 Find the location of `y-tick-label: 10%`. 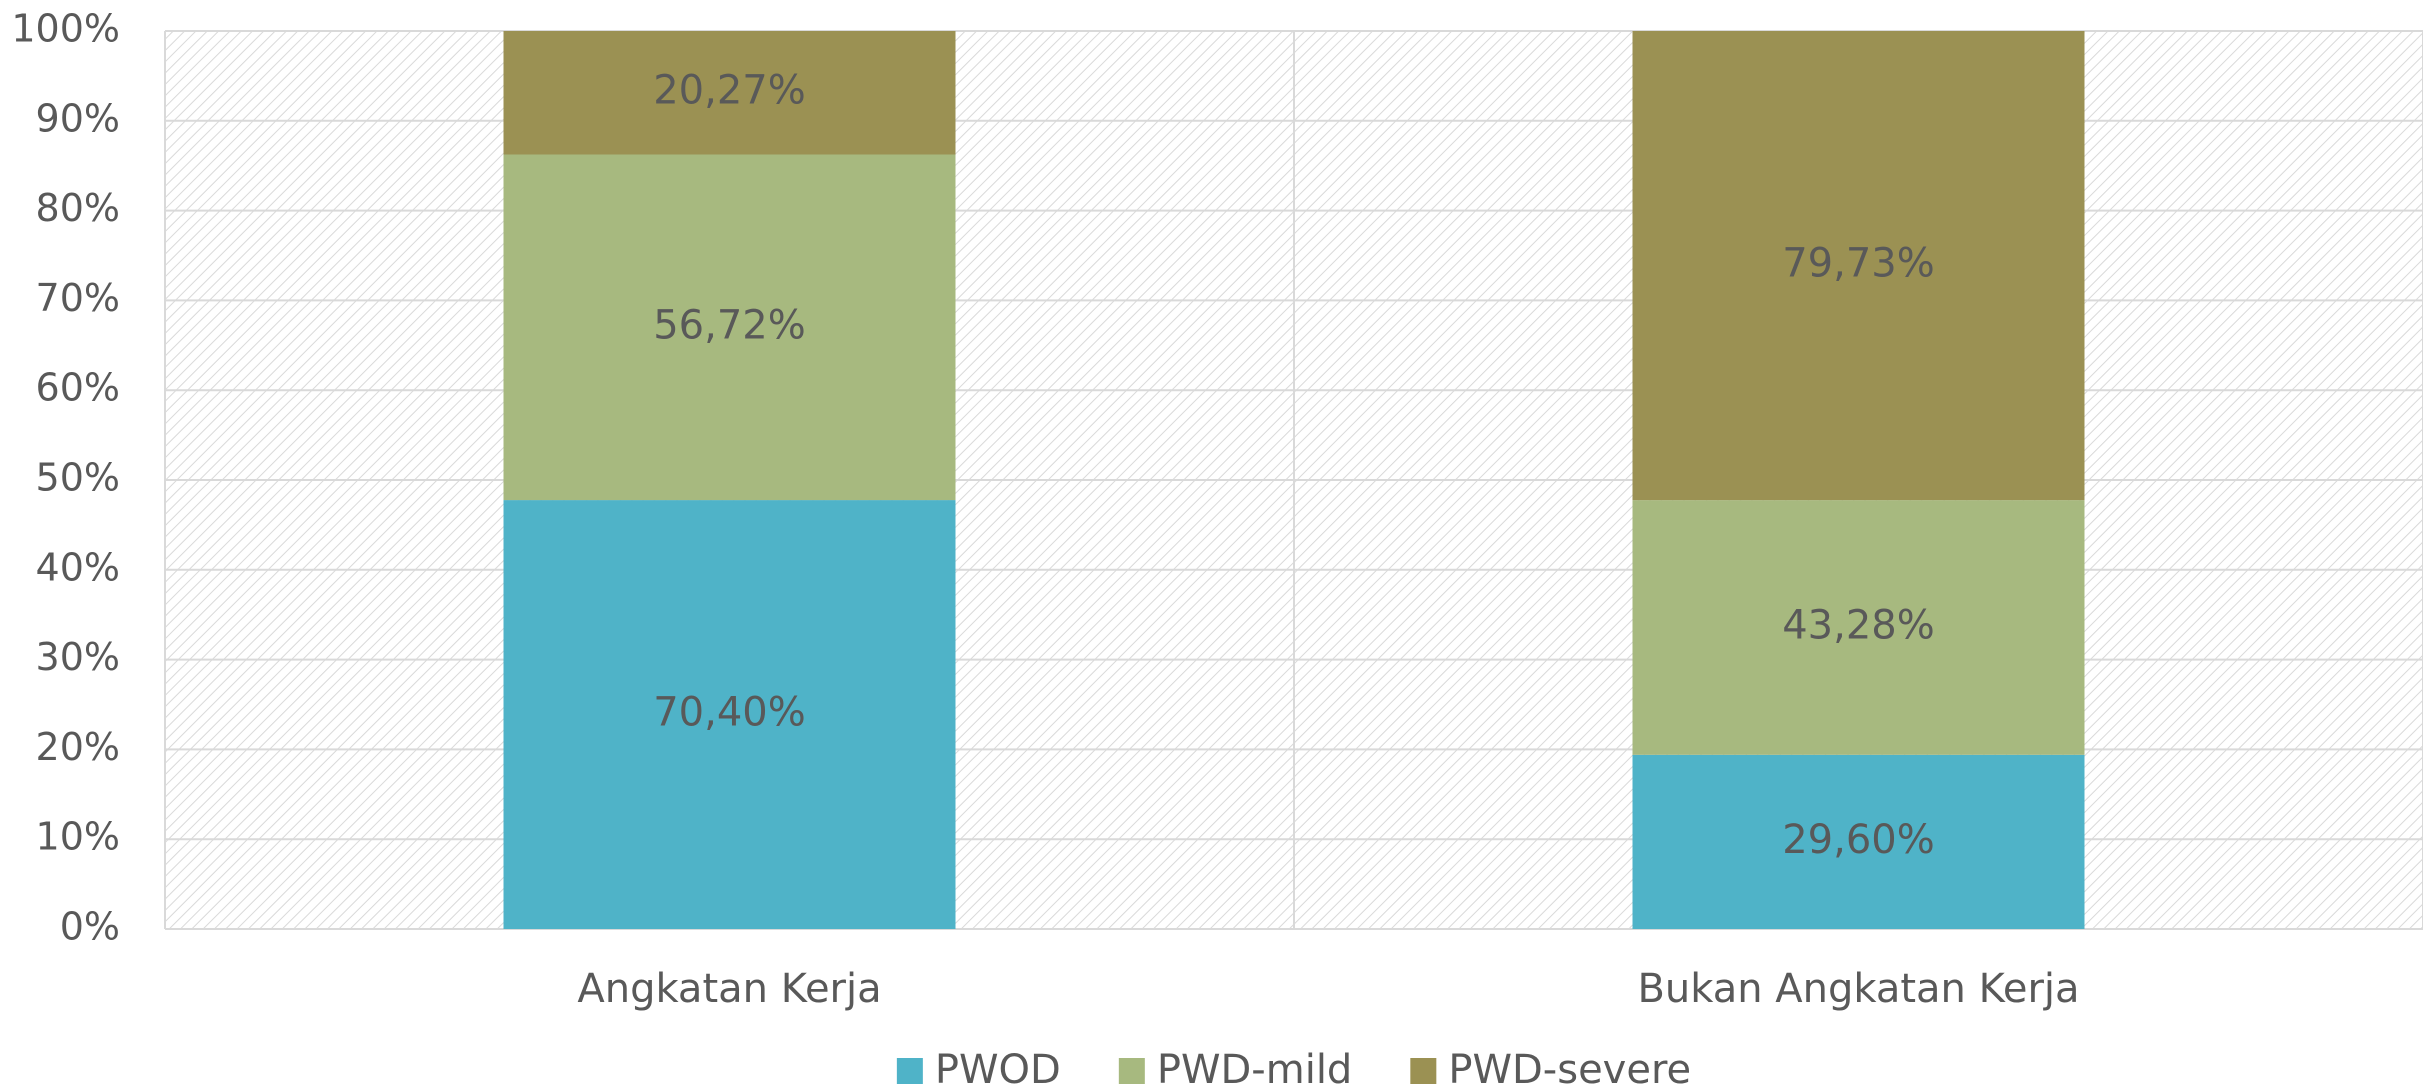

y-tick-label: 10% is located at coordinates (78, 837).